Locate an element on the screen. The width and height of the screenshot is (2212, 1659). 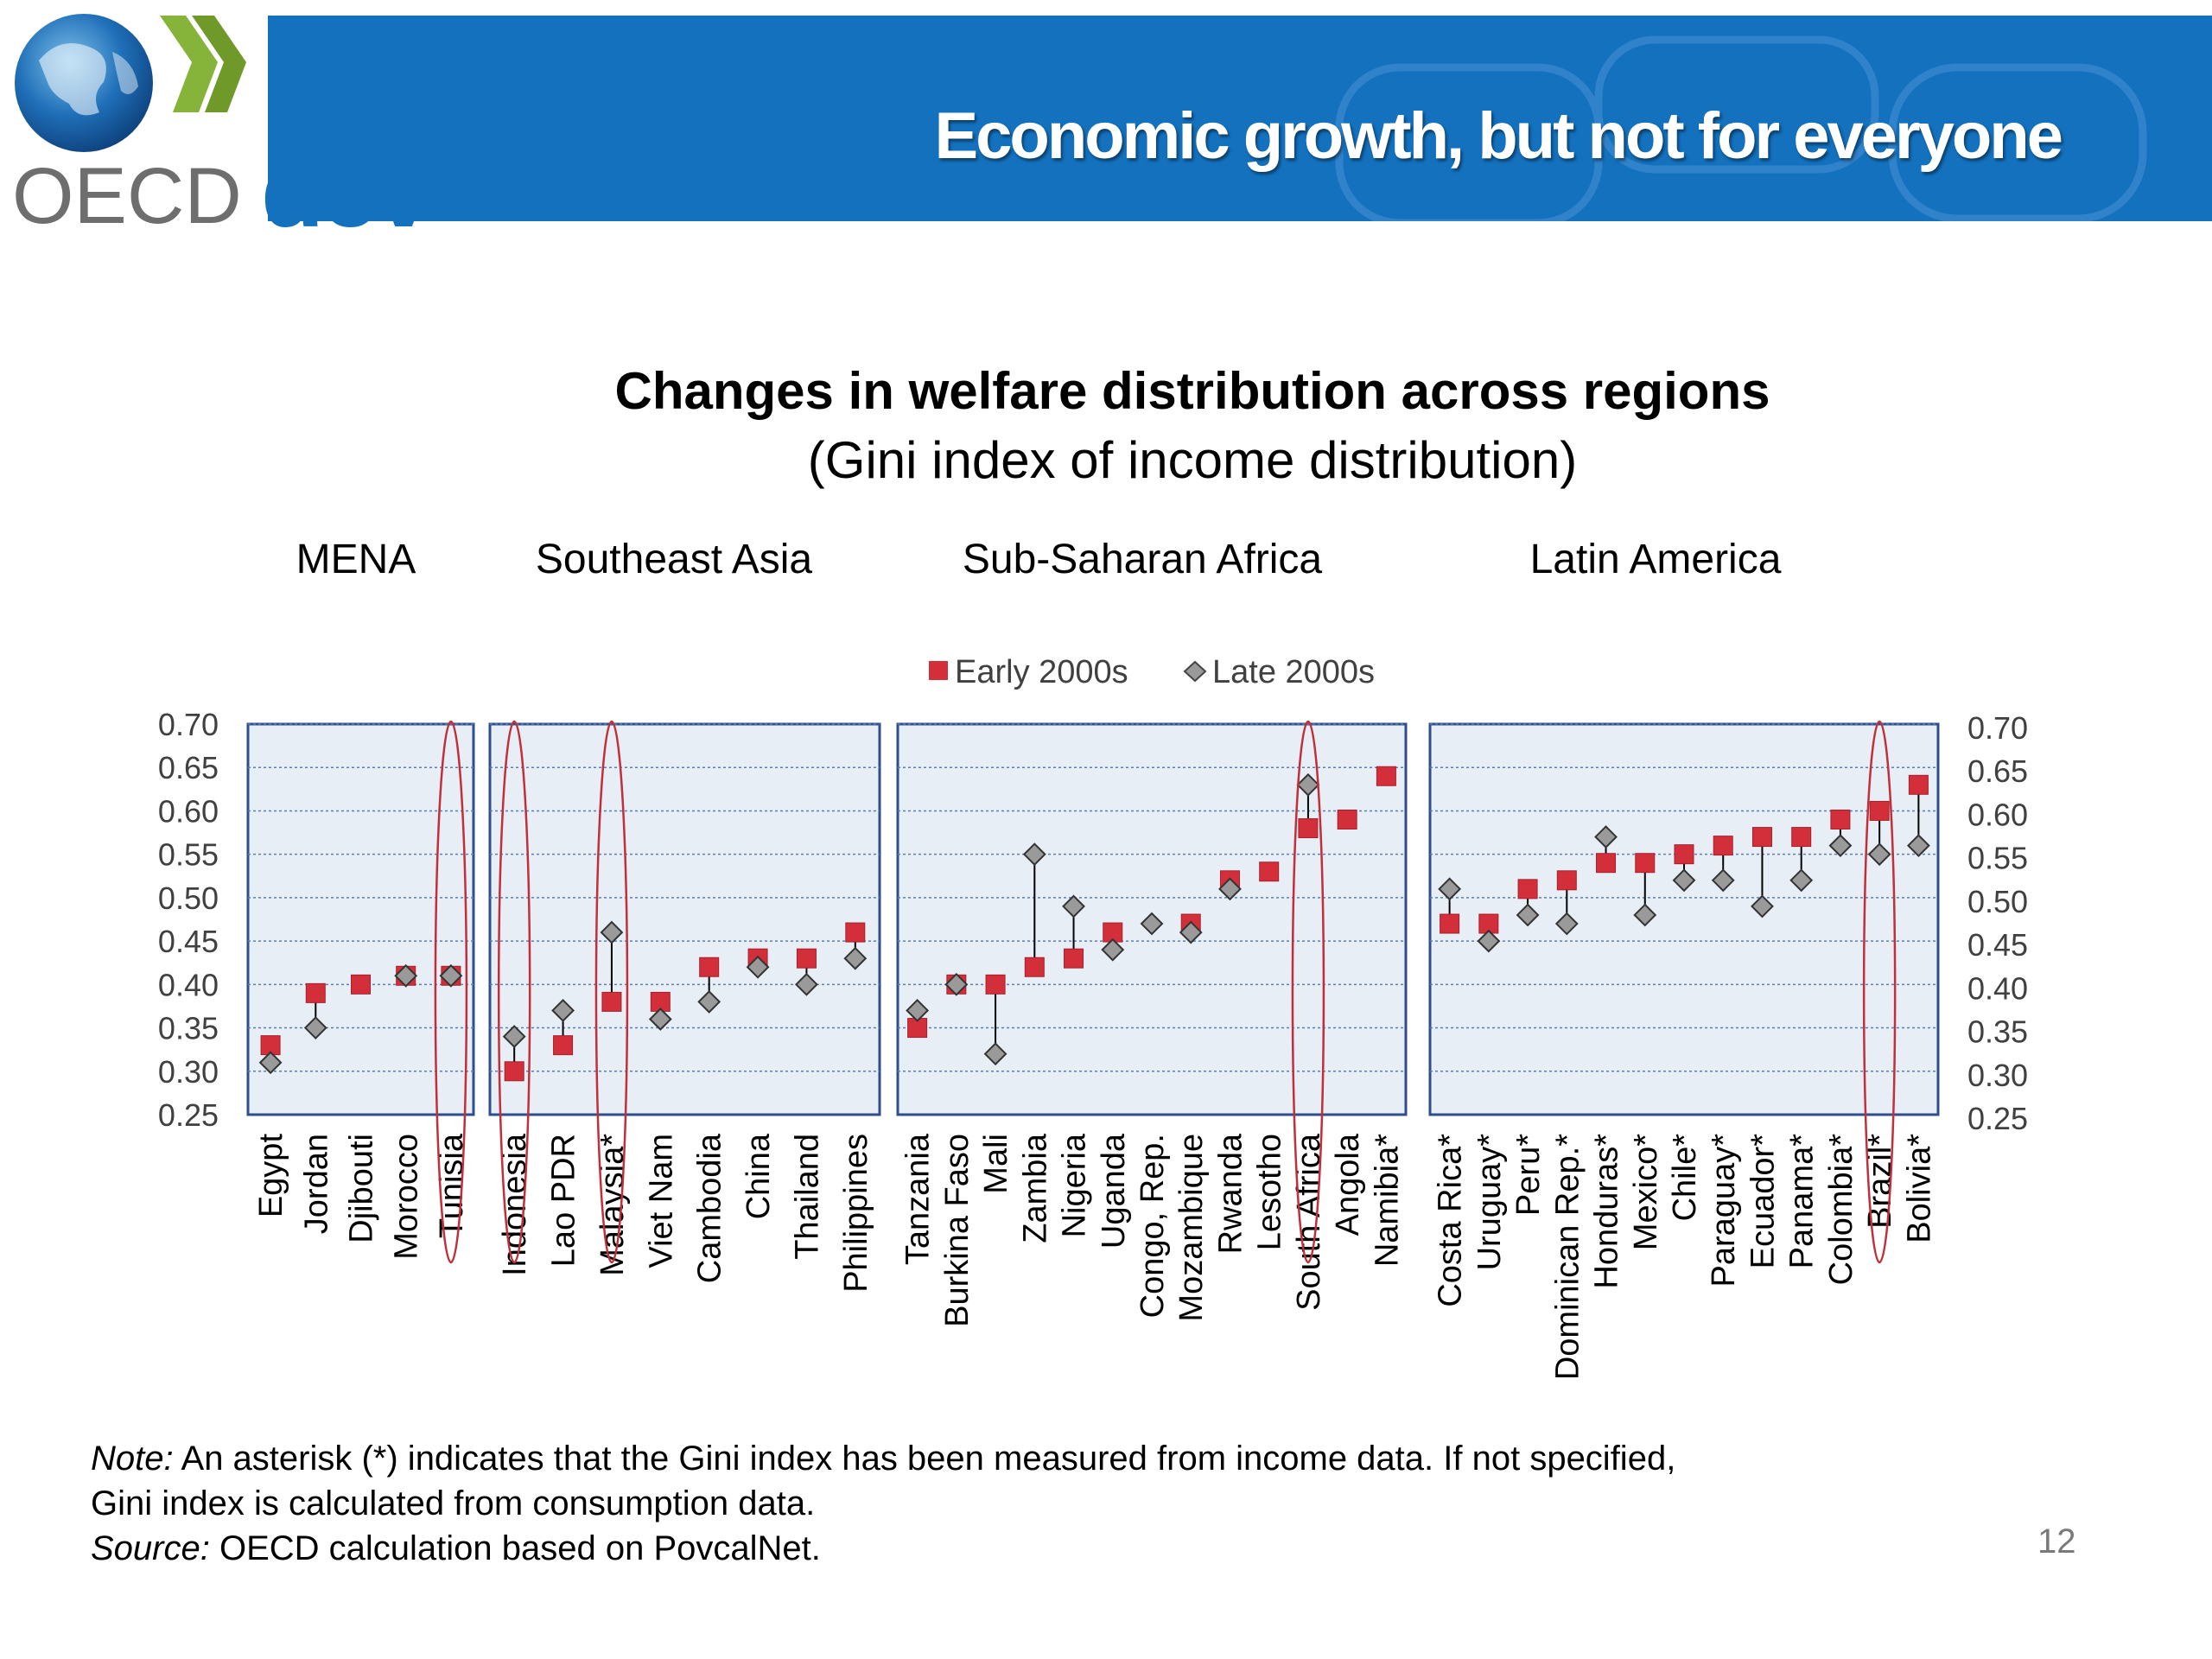
y-tick-right: 0.25 is located at coordinates (1997, 1118).